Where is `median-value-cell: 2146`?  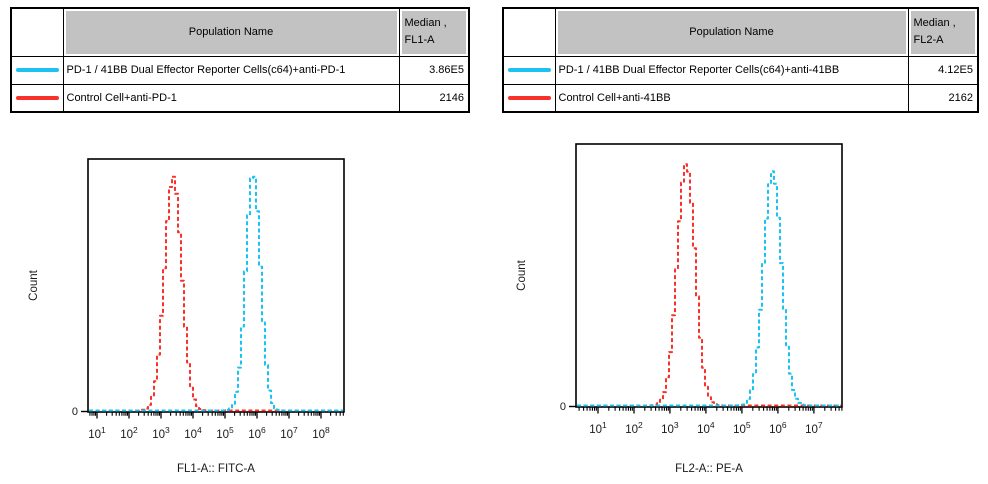 median-value-cell: 2146 is located at coordinates (434, 98).